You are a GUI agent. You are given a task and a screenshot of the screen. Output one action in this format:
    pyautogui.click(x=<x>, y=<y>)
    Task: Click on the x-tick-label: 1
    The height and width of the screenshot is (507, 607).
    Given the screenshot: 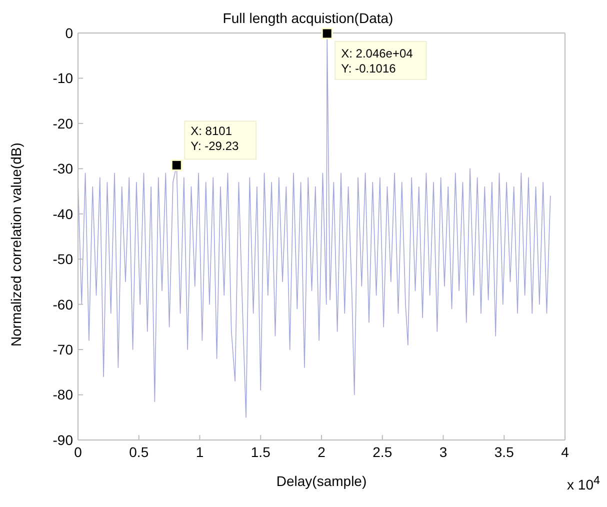 What is the action you would take?
    pyautogui.click(x=200, y=452)
    